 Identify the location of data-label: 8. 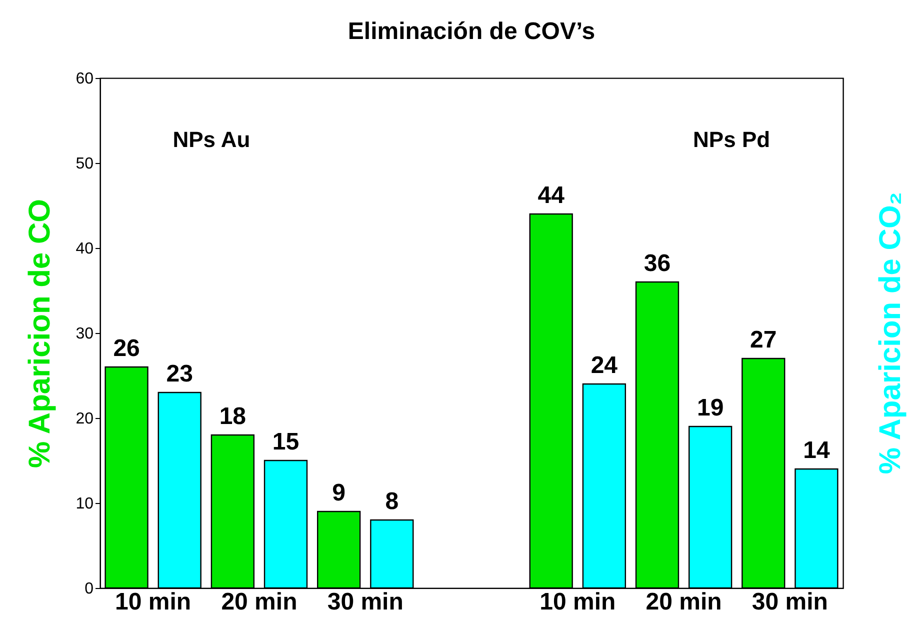
(392, 501).